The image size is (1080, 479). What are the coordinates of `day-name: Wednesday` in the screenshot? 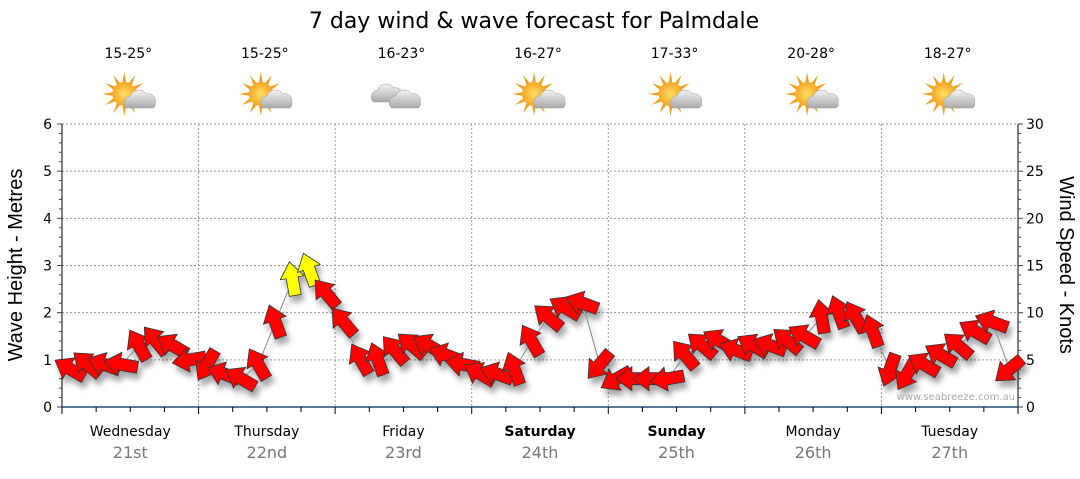 It's located at (130, 432).